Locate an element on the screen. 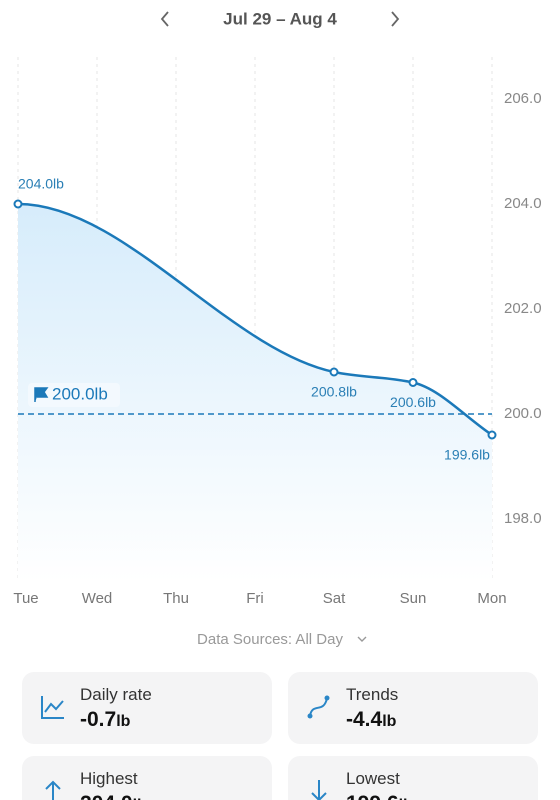 The image size is (560, 800). stat-card: Trends -4.4lb is located at coordinates (413, 708).